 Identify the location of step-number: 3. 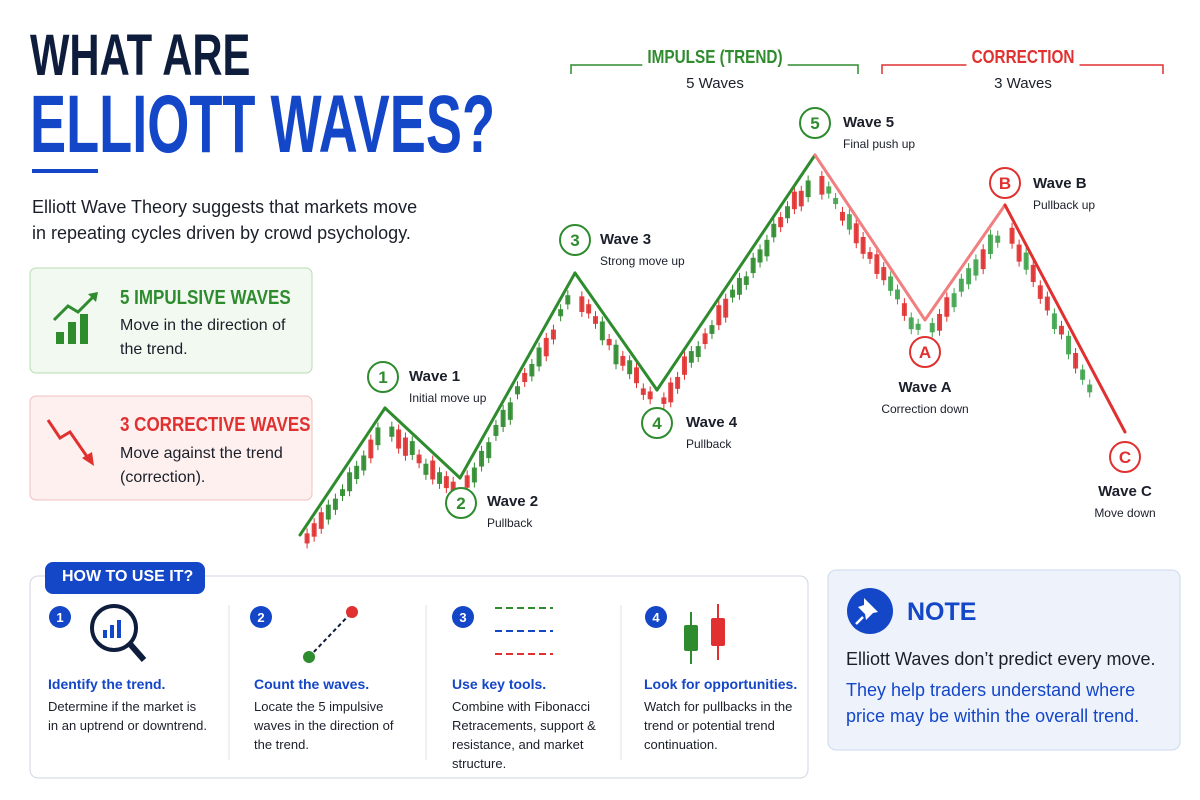
(462, 617).